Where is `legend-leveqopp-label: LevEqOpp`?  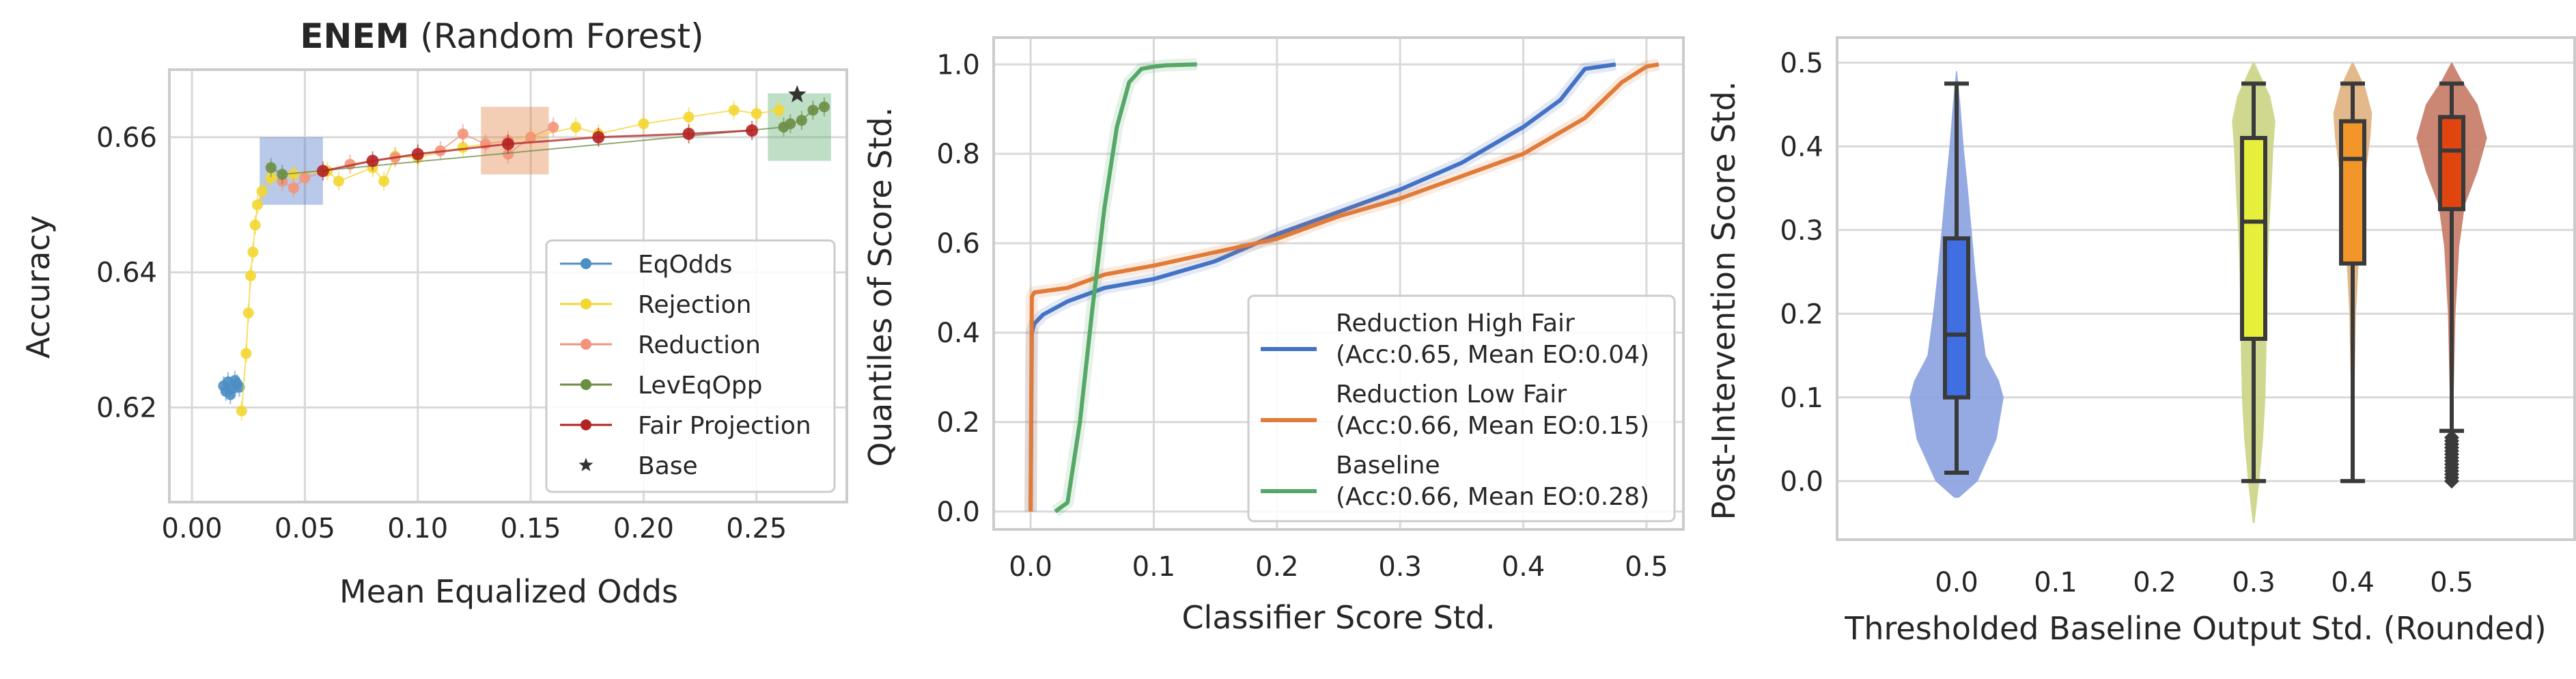 legend-leveqopp-label: LevEqOpp is located at coordinates (701, 386).